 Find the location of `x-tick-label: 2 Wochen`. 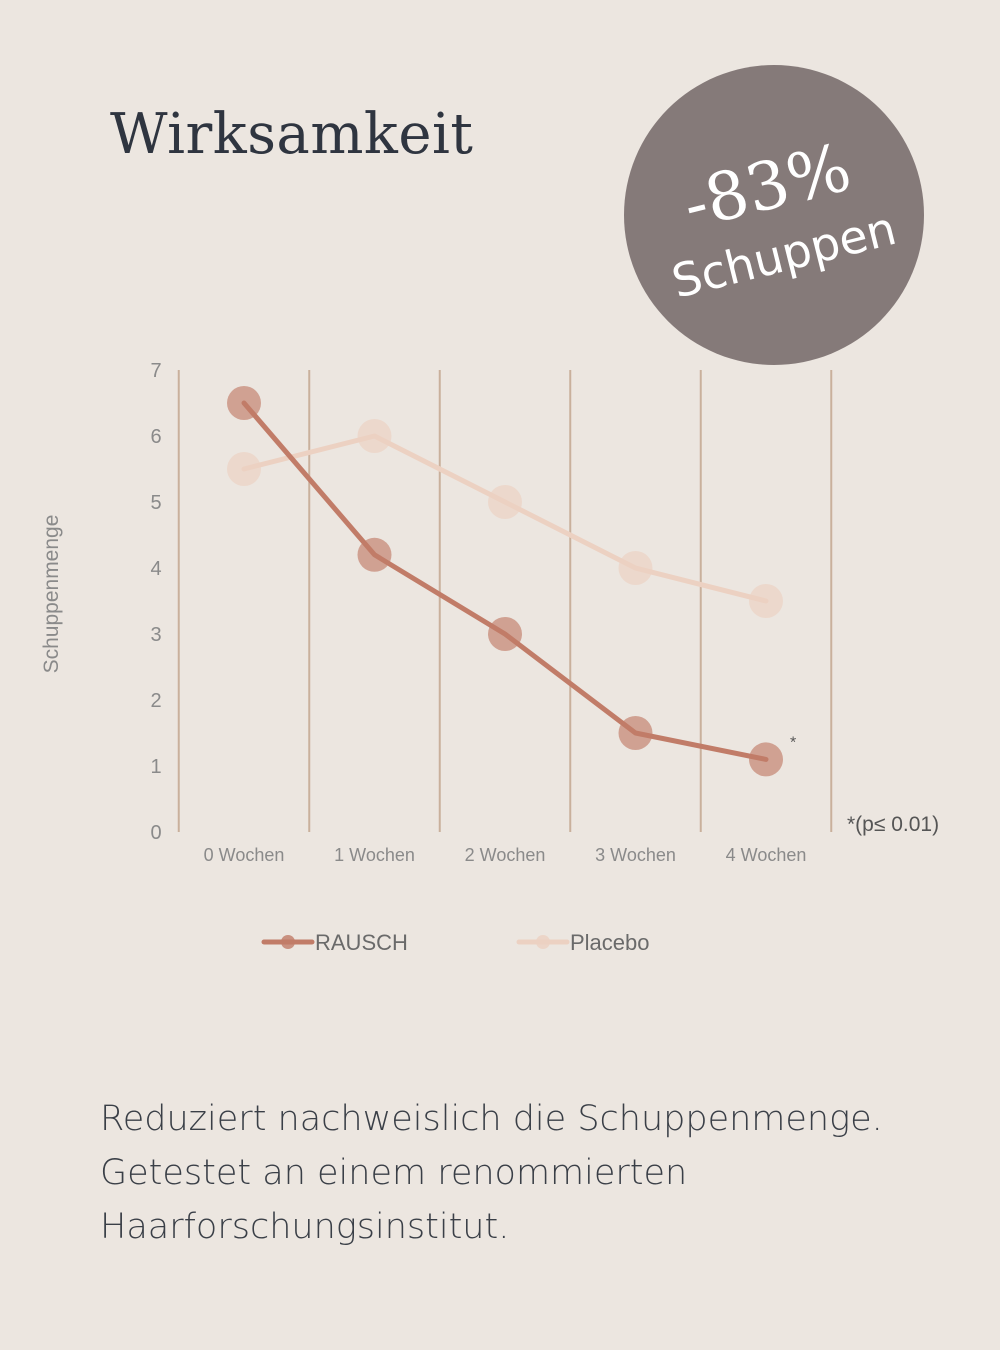

x-tick-label: 2 Wochen is located at coordinates (505, 855).